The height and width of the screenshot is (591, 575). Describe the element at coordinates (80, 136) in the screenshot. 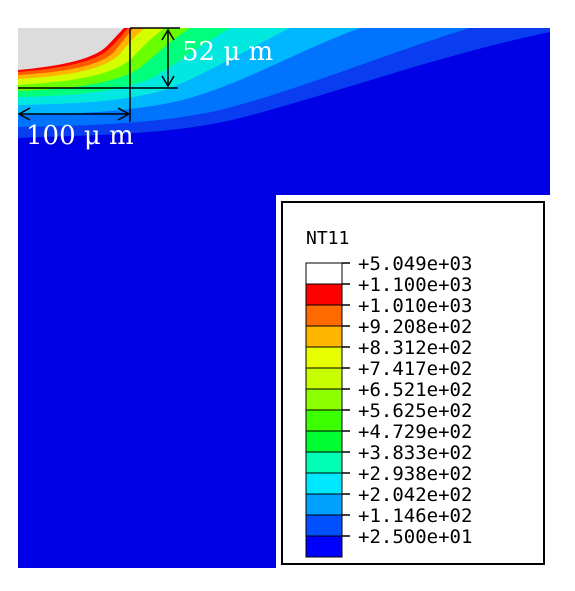

I see `width-label: 100 μ m` at that location.